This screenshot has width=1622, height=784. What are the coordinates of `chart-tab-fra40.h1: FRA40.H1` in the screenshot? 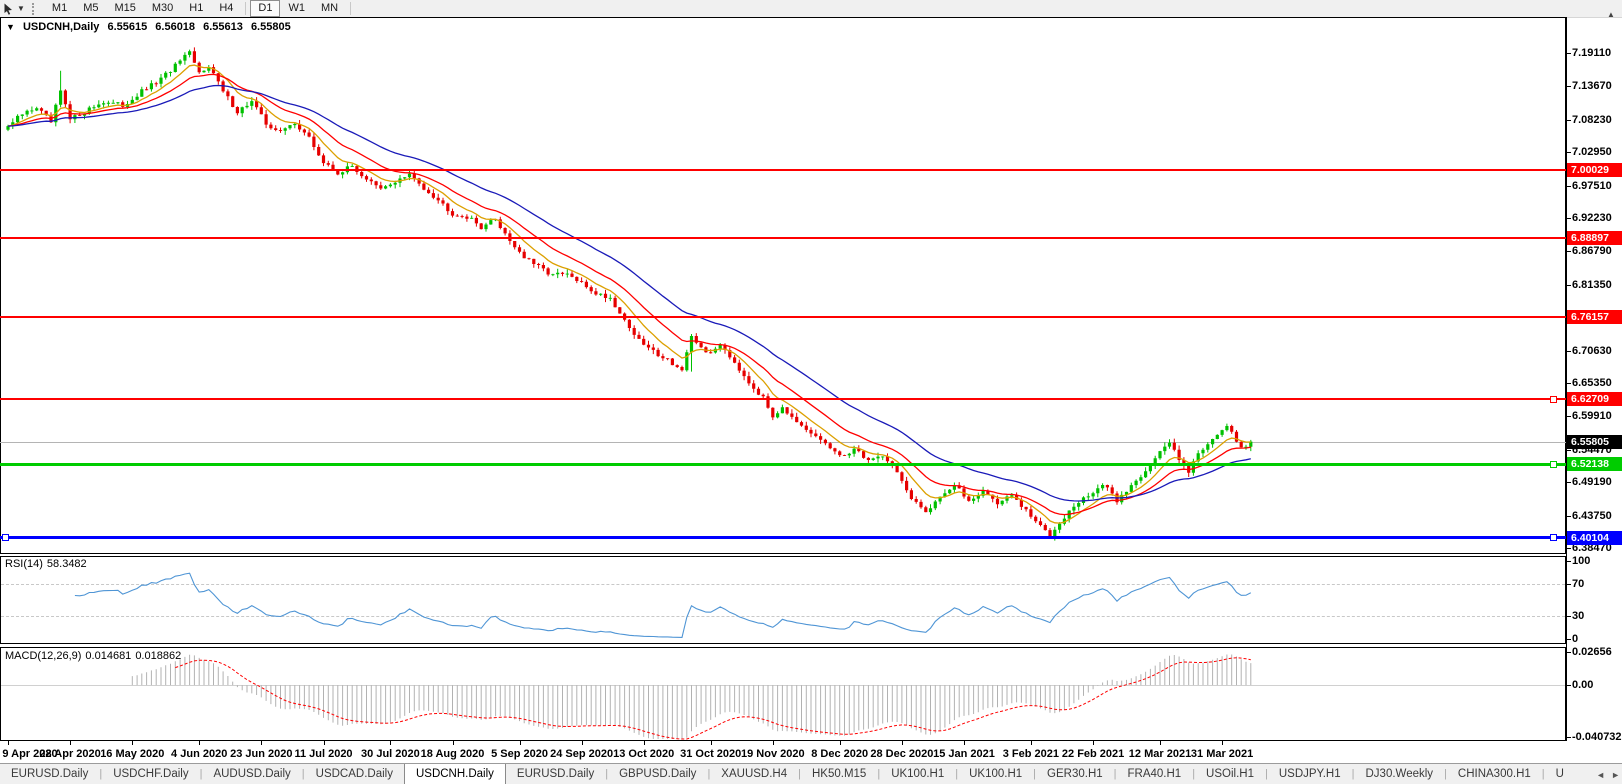 It's located at (1154, 774).